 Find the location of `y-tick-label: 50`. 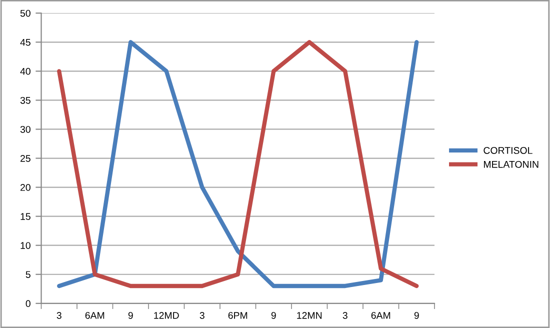

y-tick-label: 50 is located at coordinates (25, 13).